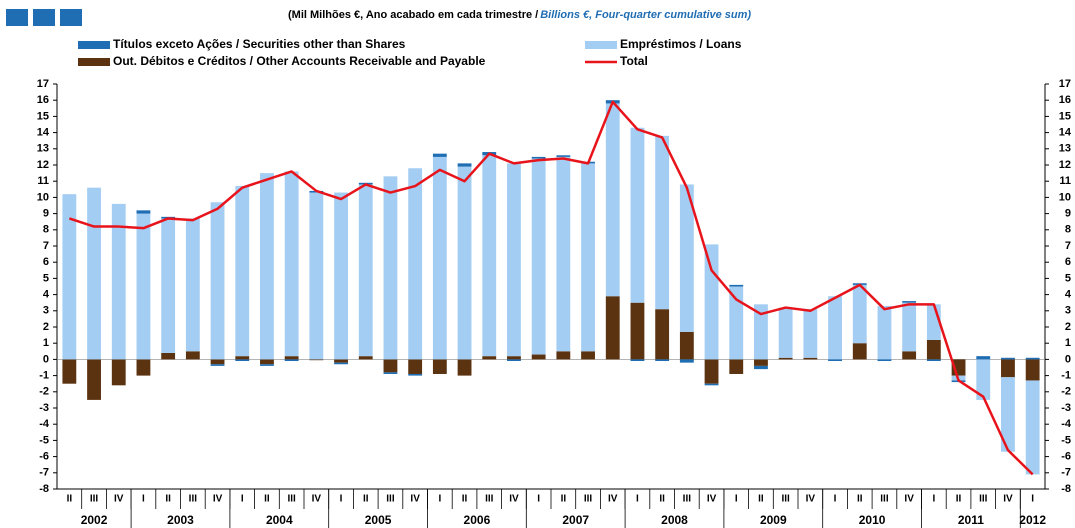  I want to click on year-label: 2003, so click(180, 520).